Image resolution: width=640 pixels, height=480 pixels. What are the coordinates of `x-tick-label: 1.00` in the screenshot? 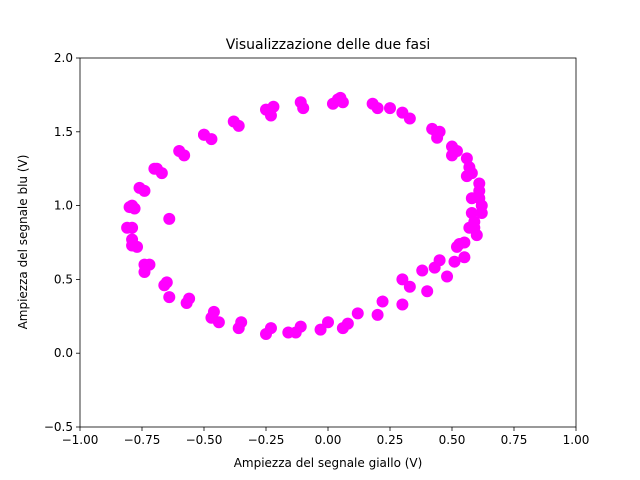 It's located at (576, 440).